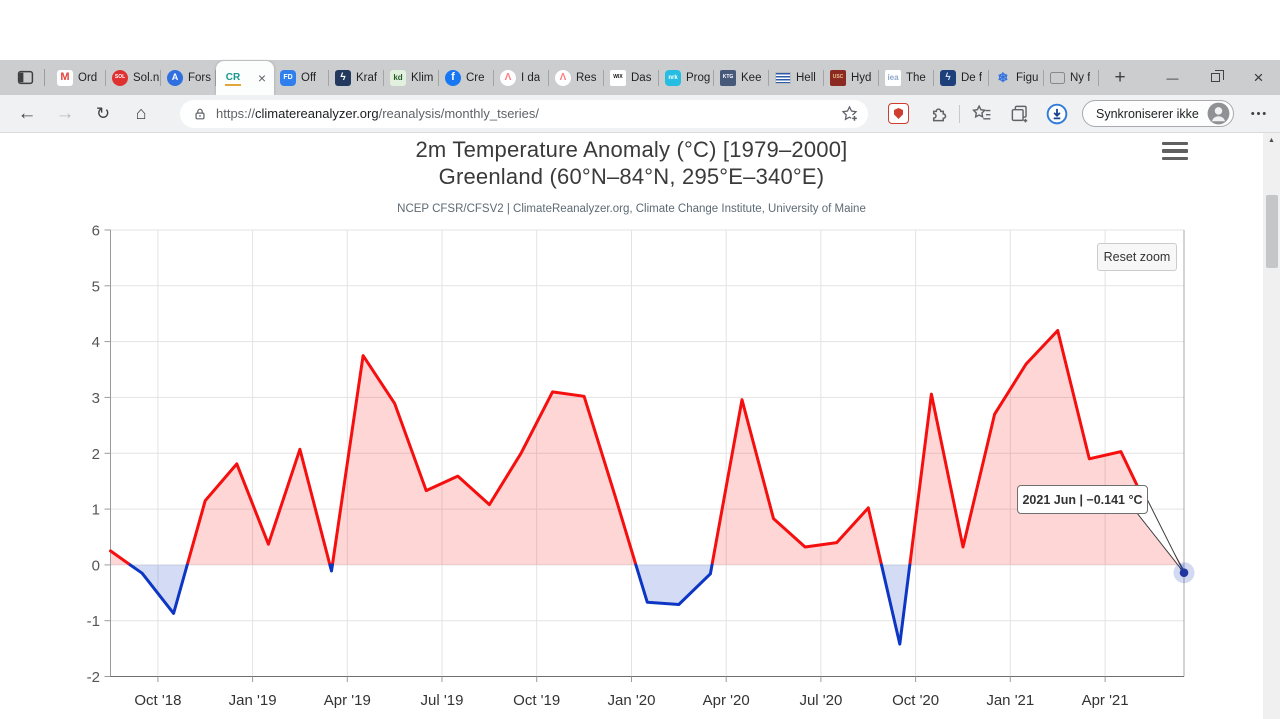 Image resolution: width=1280 pixels, height=719 pixels. Describe the element at coordinates (1271, 231) in the screenshot. I see `scrollbar-thumb` at that location.